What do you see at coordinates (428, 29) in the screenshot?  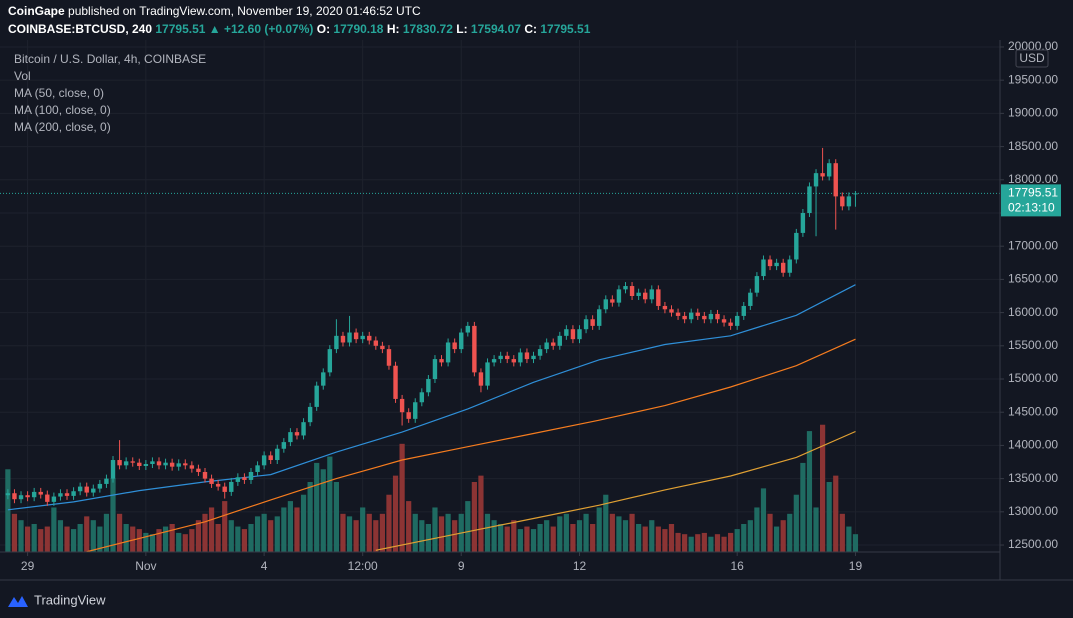 I see `ohlc-value: 17830.72` at bounding box center [428, 29].